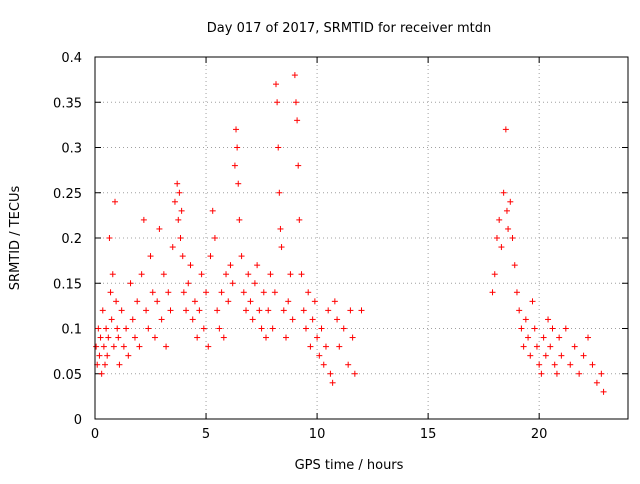  Describe the element at coordinates (71, 149) in the screenshot. I see `y-tick-label: 0.3` at that location.